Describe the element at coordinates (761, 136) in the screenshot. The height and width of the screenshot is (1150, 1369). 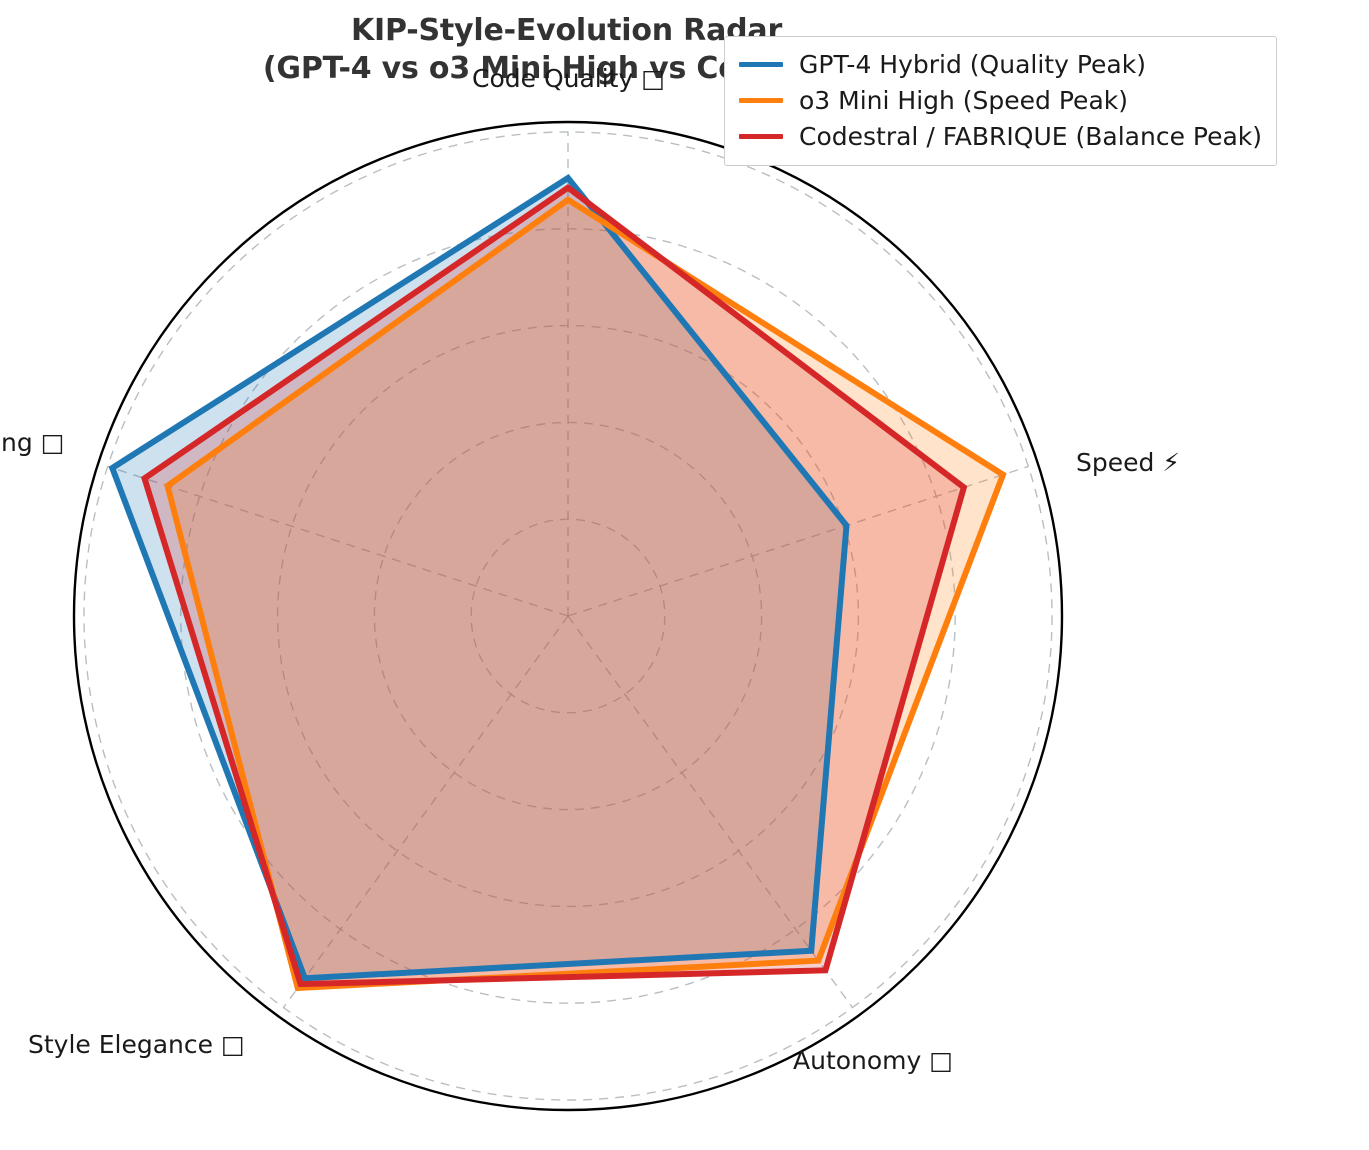
I see `legend-swatch-codestral` at that location.